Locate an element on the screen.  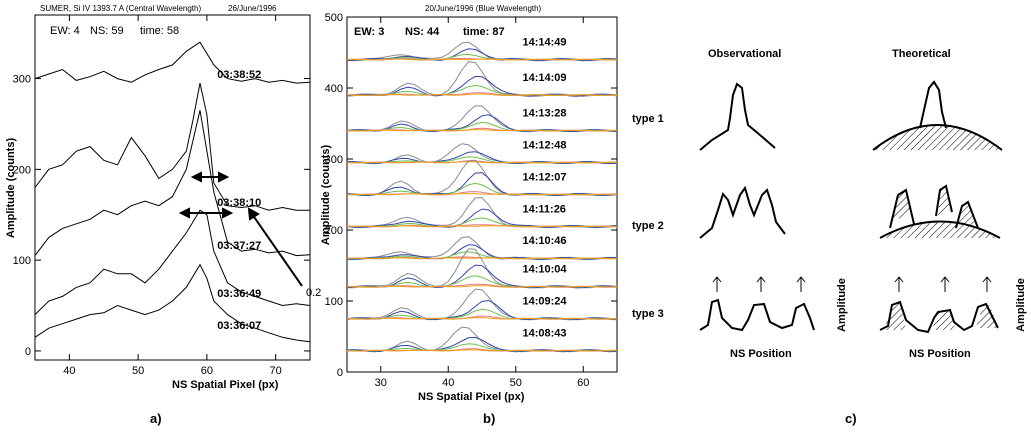
y-tick-label: 500 is located at coordinates (334, 18).